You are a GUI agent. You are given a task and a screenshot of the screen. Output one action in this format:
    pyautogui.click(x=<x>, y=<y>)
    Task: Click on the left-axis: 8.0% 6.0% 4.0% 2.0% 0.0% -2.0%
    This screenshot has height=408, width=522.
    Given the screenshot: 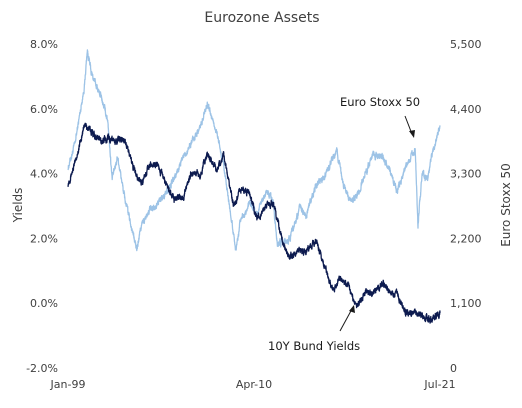 What is the action you would take?
    pyautogui.click(x=42, y=206)
    